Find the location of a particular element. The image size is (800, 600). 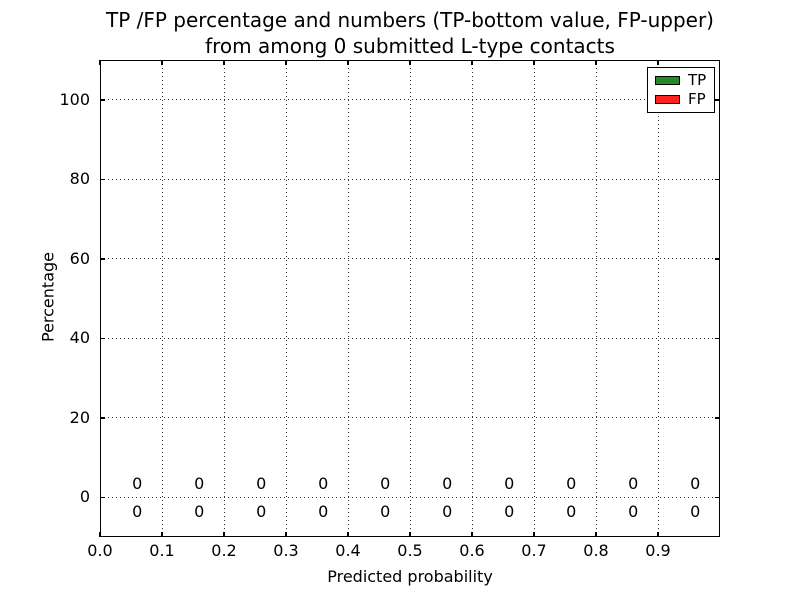

y-tick-label: 100 is located at coordinates (74, 99).